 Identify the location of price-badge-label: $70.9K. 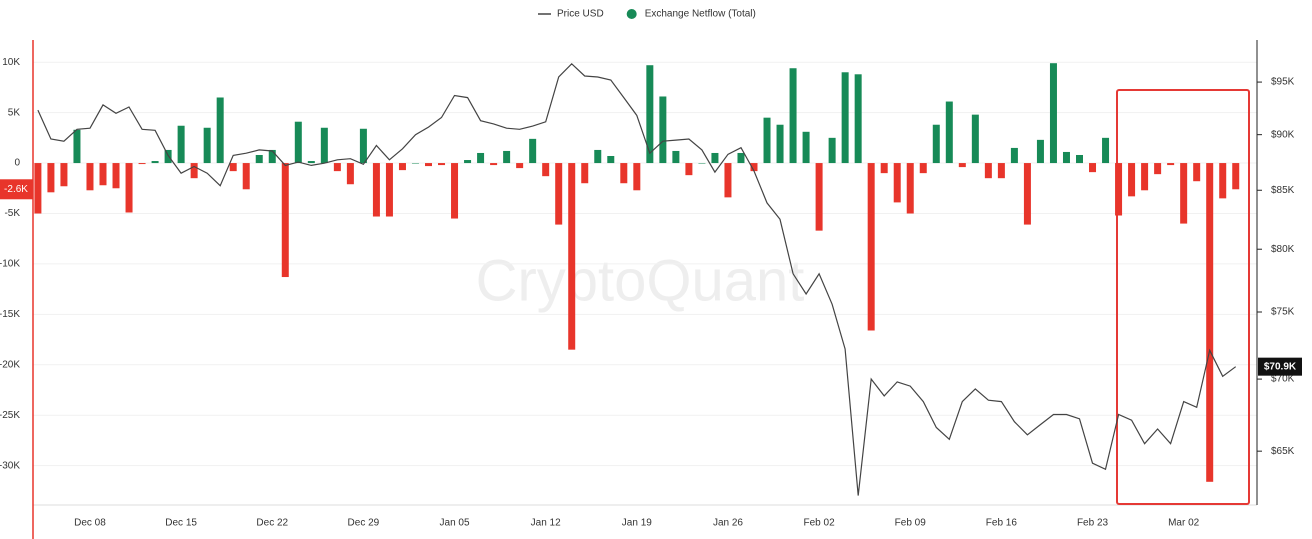
(1280, 366).